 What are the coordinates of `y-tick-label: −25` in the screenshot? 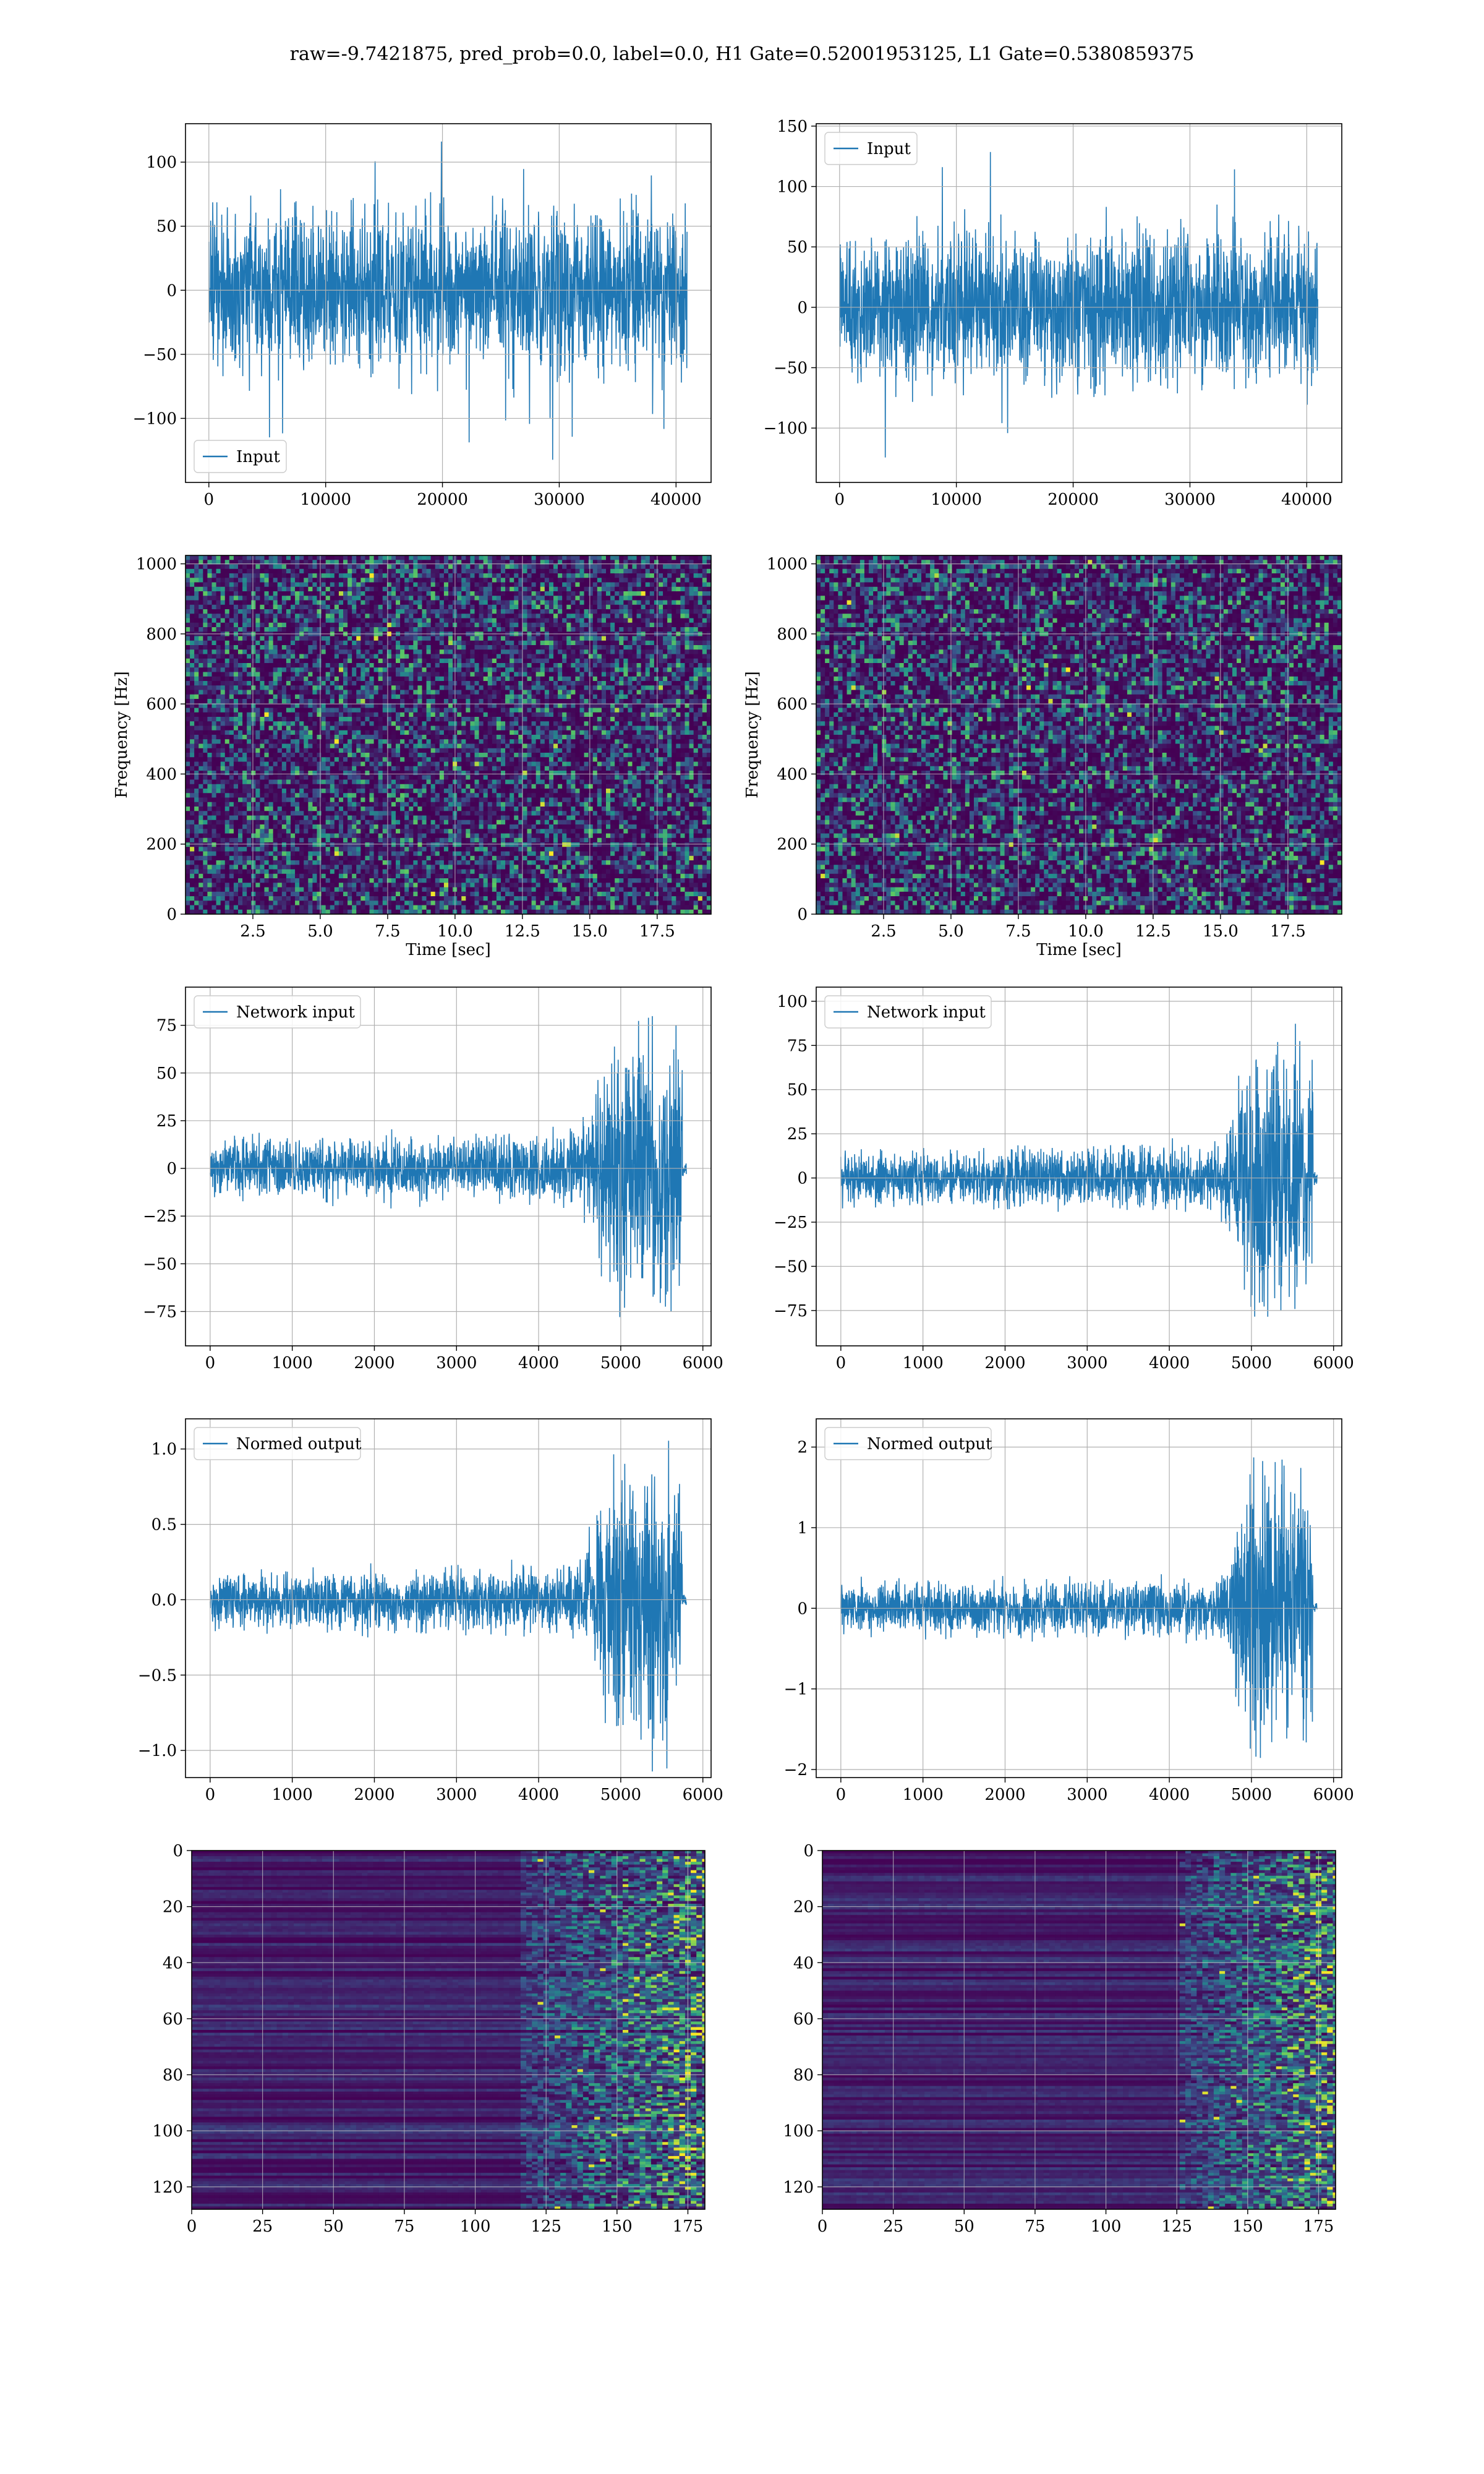 It's located at (791, 1222).